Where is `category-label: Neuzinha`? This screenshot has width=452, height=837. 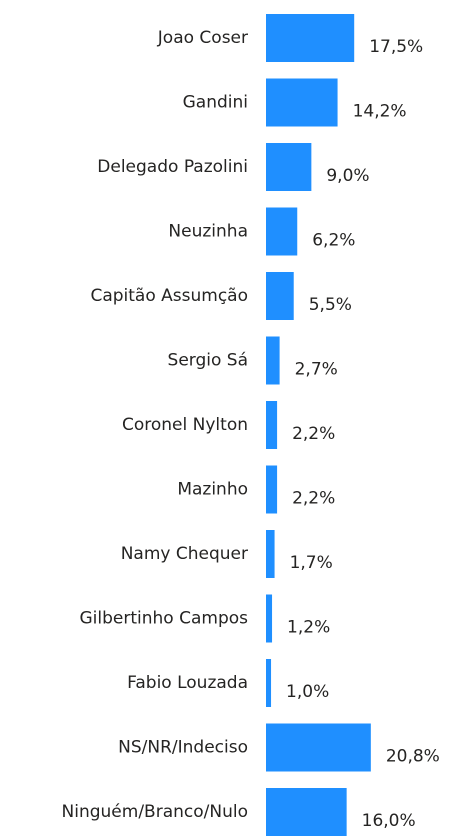 category-label: Neuzinha is located at coordinates (208, 232).